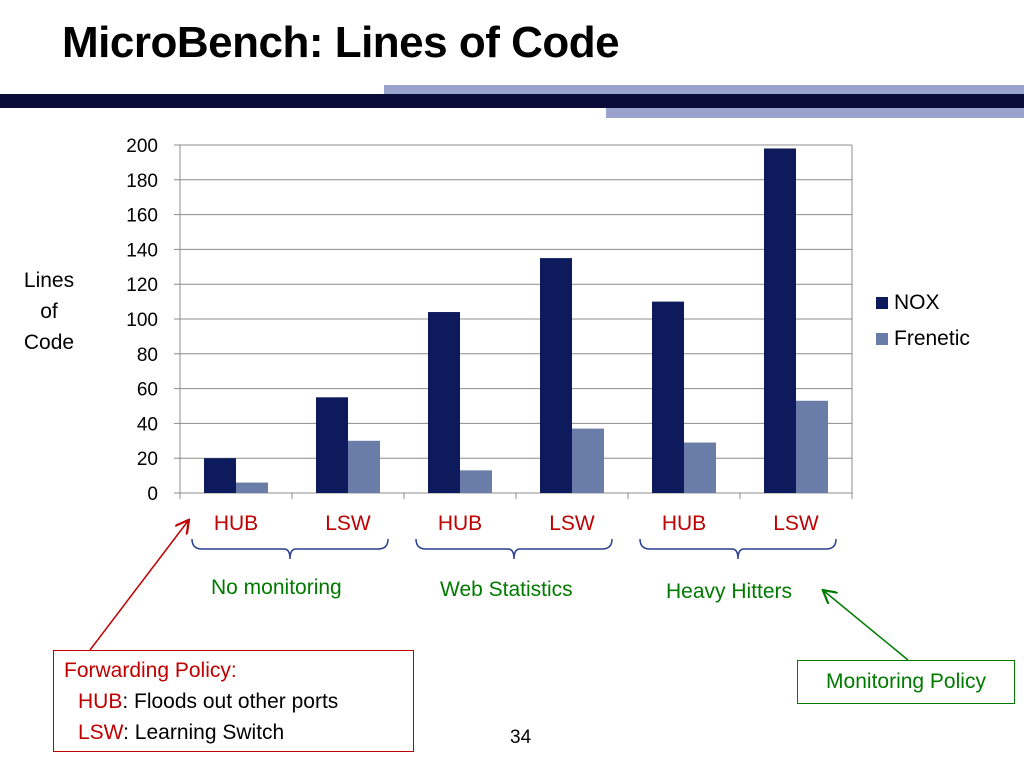 The width and height of the screenshot is (1024, 768). Describe the element at coordinates (142, 250) in the screenshot. I see `y-tick-label: 140` at that location.